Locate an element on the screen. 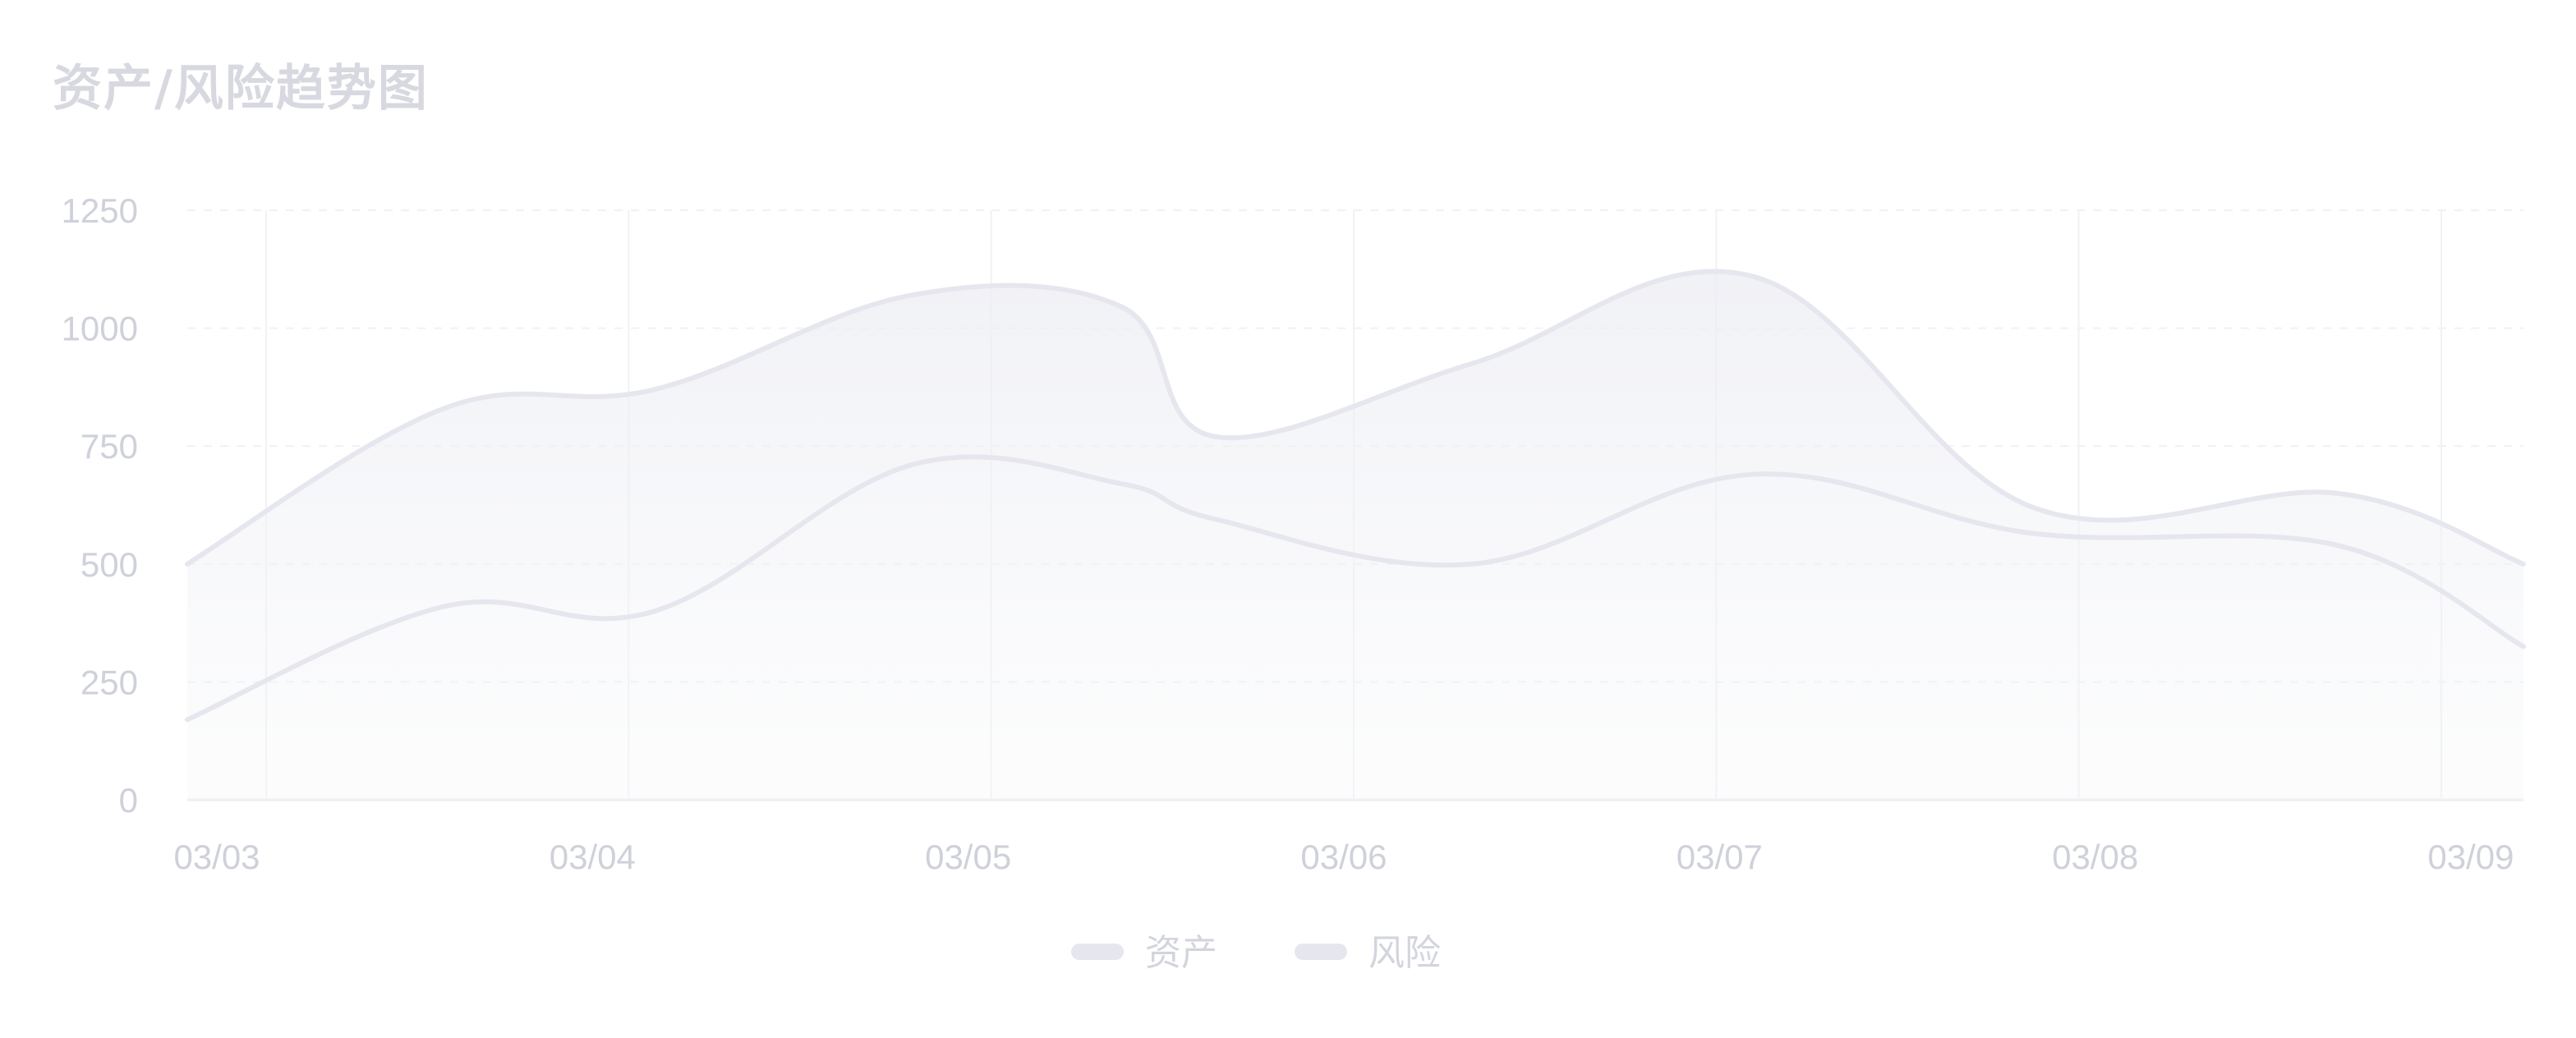 This screenshot has width=2576, height=1038. legend-item-1: 风险 is located at coordinates (1368, 953).